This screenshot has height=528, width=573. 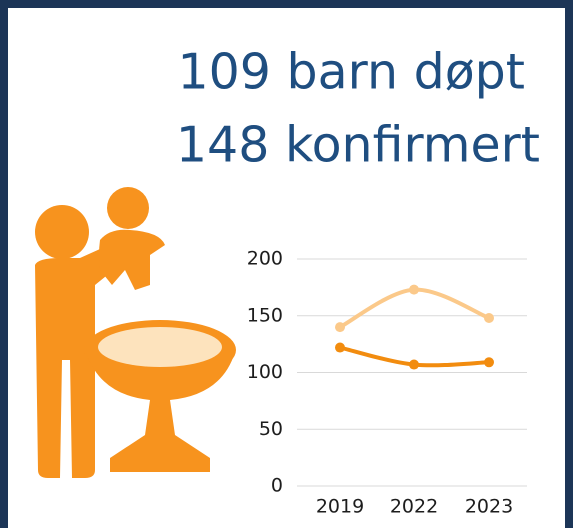 I want to click on x-tick-label: 2019, so click(x=340, y=507).